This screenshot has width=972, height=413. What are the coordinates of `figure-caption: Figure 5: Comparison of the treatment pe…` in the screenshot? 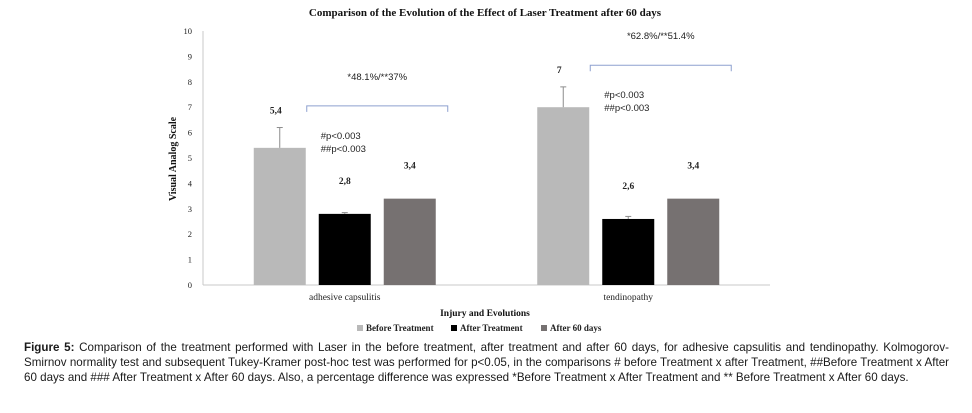 It's located at (486, 362).